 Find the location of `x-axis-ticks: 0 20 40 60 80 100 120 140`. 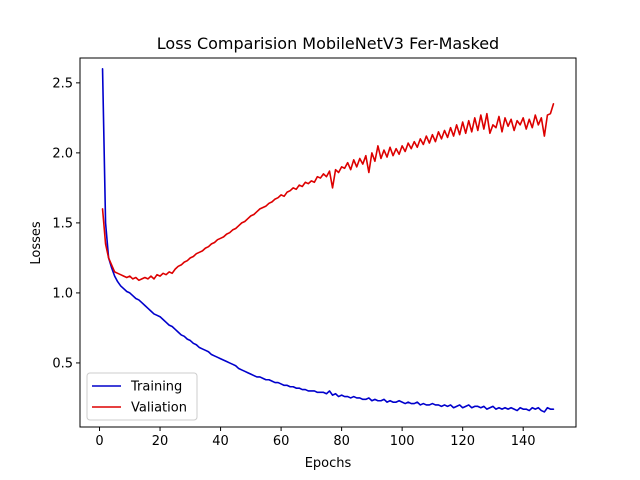

x-axis-ticks: 0 20 40 60 80 100 120 140 is located at coordinates (315, 438).